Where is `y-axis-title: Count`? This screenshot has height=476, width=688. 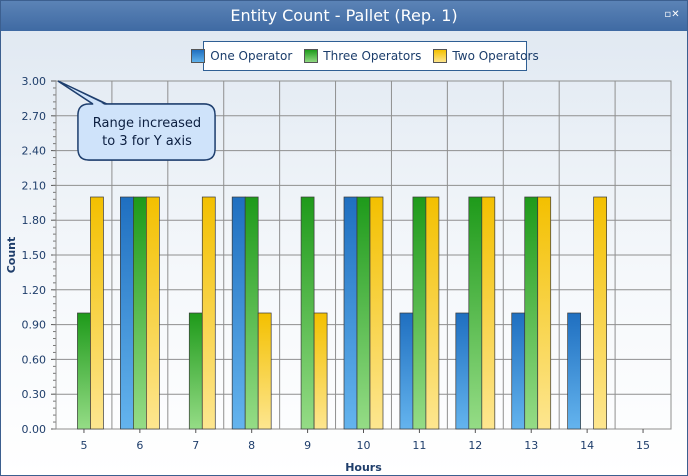
y-axis-title: Count is located at coordinates (11, 255).